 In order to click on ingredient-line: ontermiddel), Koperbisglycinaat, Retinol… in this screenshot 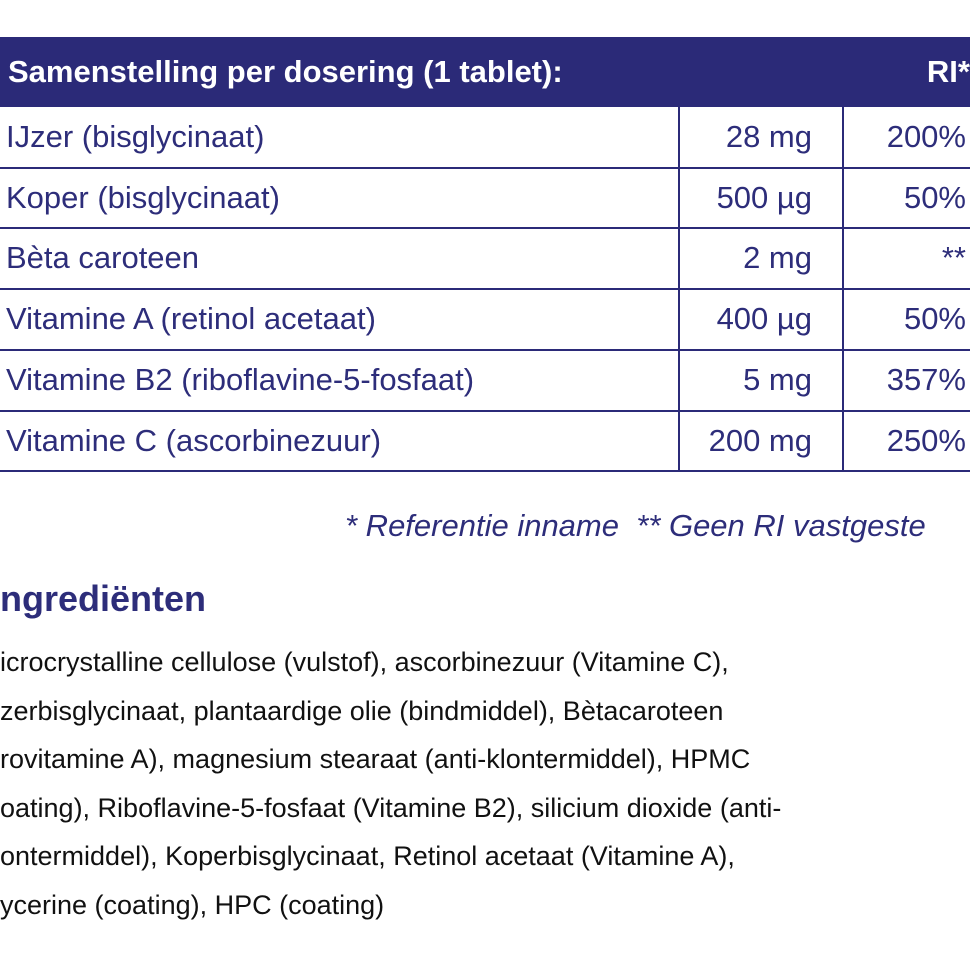, I will do `click(367, 856)`.